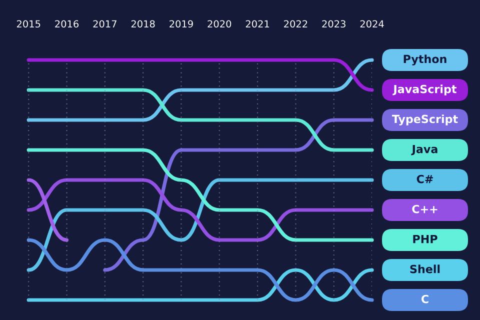 Image resolution: width=480 pixels, height=320 pixels. Describe the element at coordinates (425, 209) in the screenshot. I see `text: C++` at that location.